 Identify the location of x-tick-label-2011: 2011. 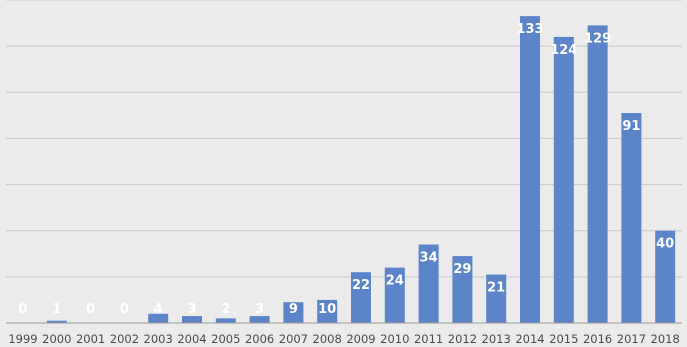
(428, 339).